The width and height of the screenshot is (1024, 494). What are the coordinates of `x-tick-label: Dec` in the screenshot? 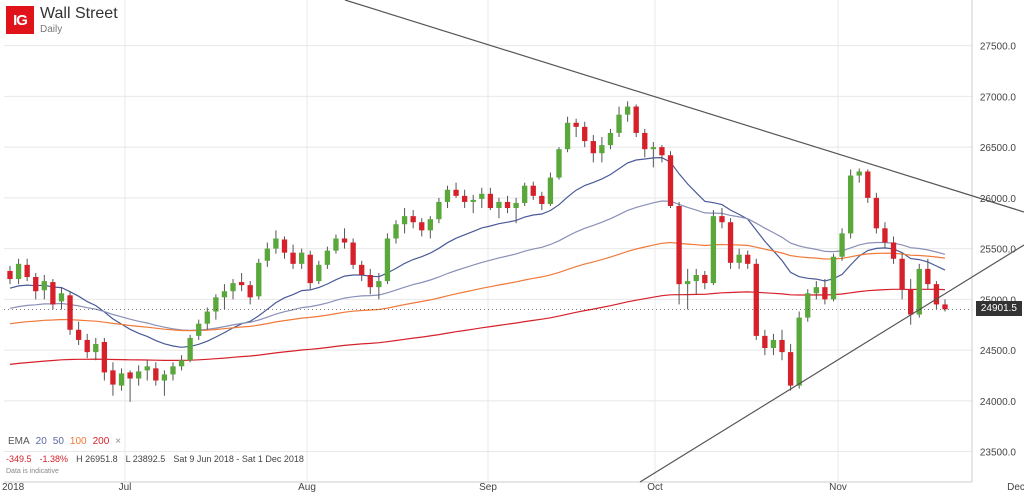 It's located at (1015, 487).